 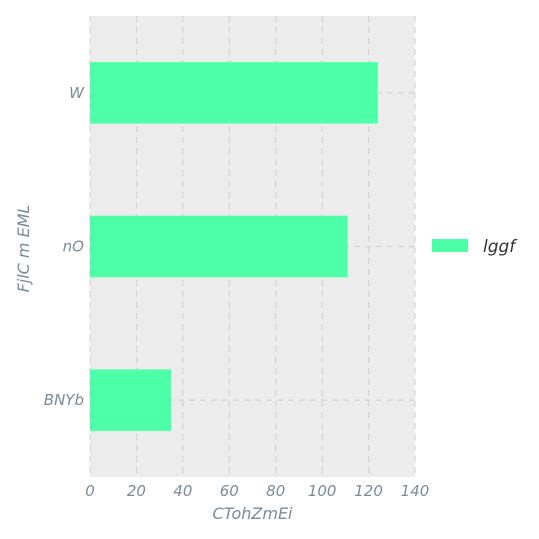 What do you see at coordinates (64, 400) in the screenshot?
I see `y-tick-label: BNYb` at bounding box center [64, 400].